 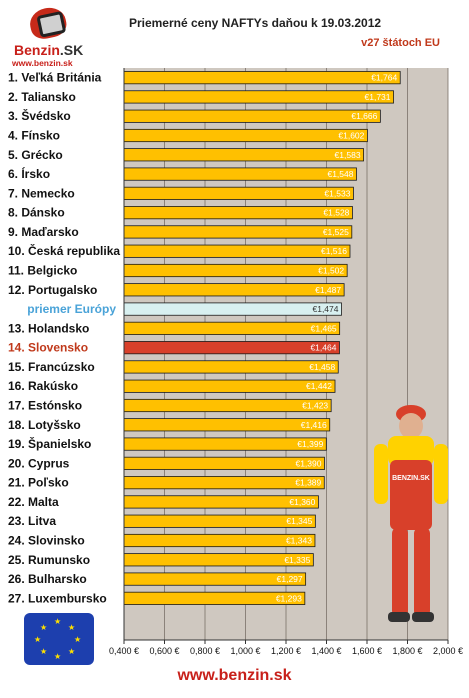 I want to click on x-tick-label: 1,000 €, so click(x=245, y=651).